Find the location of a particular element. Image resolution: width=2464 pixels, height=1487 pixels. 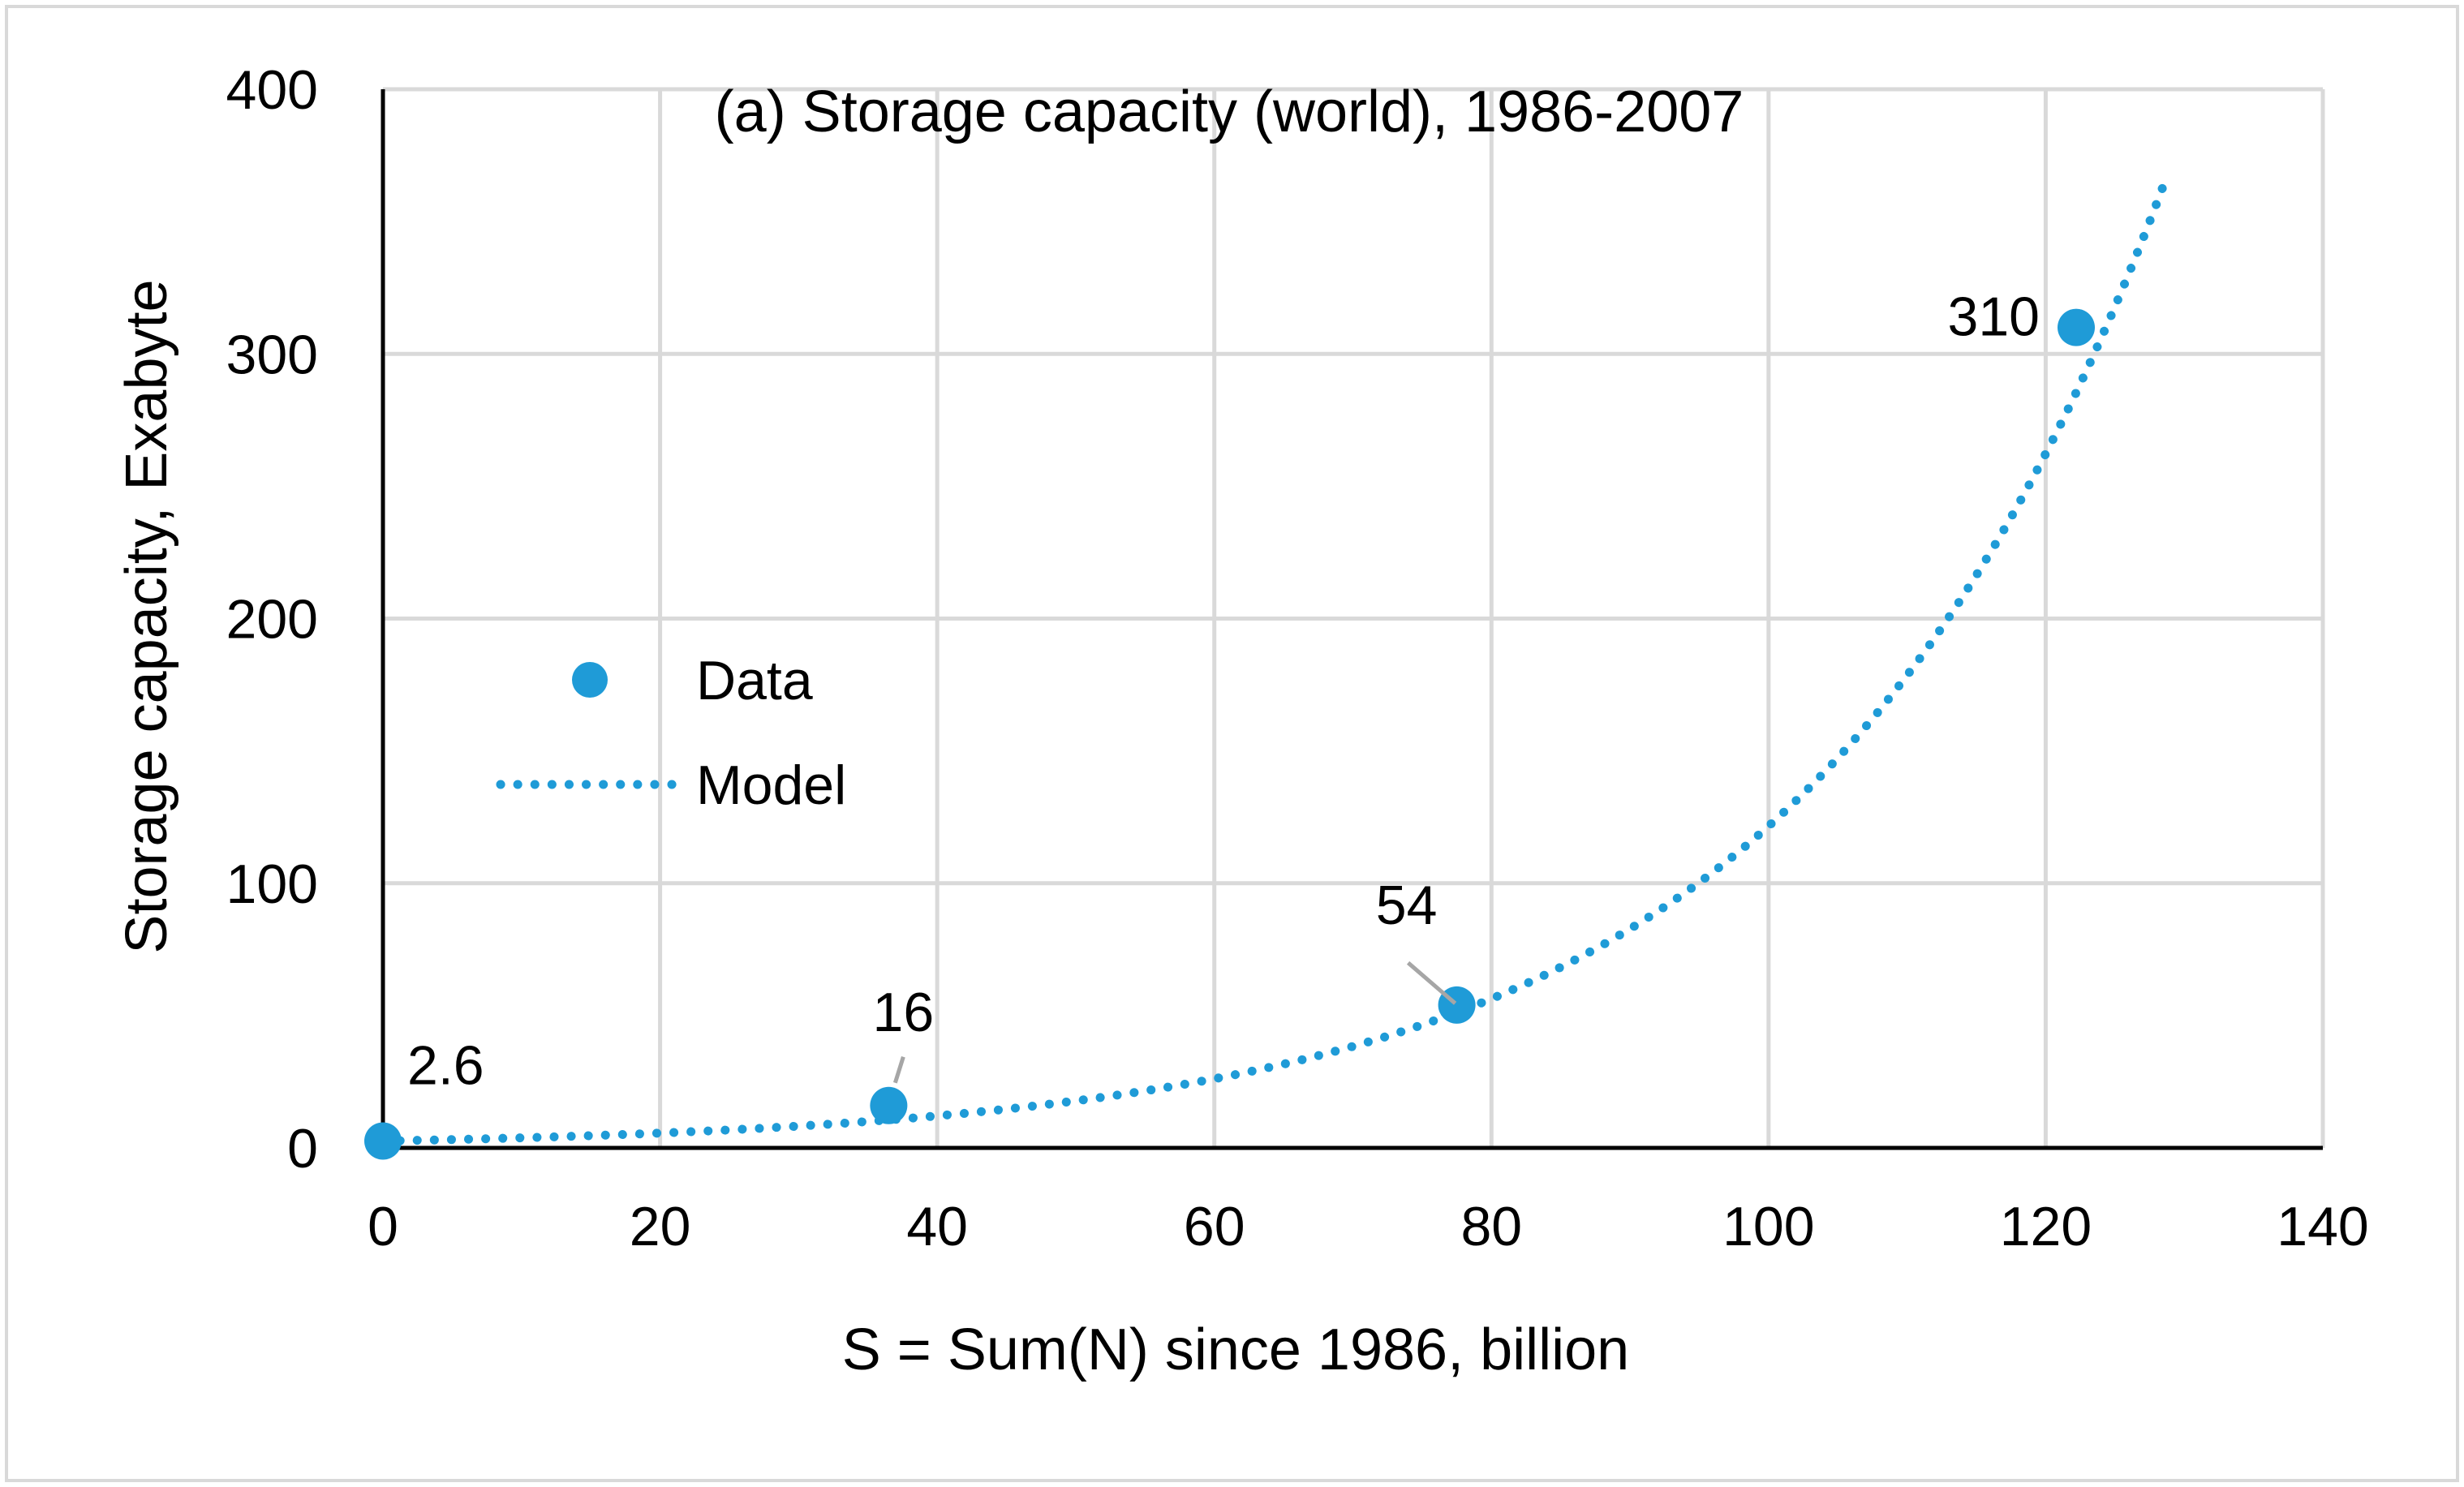

data-label: 2.6 is located at coordinates (445, 1066).